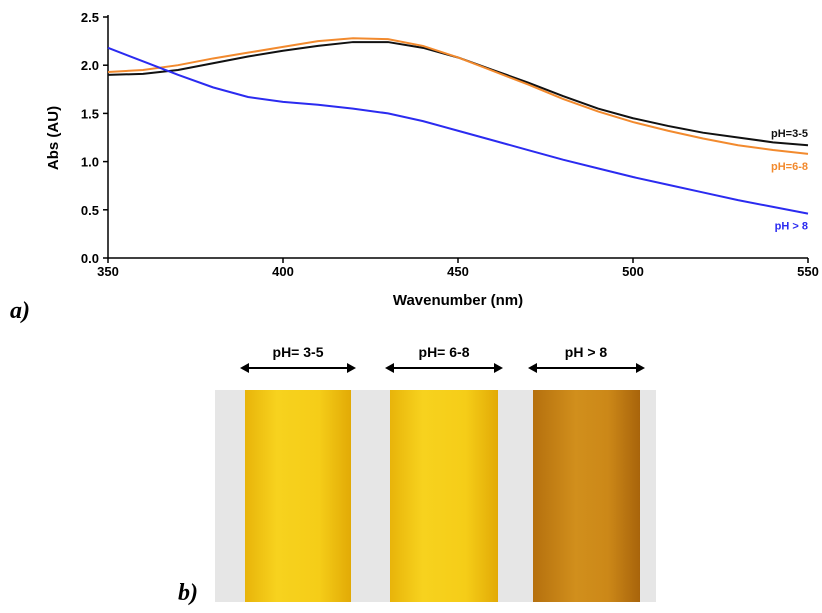 This screenshot has width=822, height=613. Describe the element at coordinates (53, 138) in the screenshot. I see `y-axis-label: Abs (AU)` at that location.